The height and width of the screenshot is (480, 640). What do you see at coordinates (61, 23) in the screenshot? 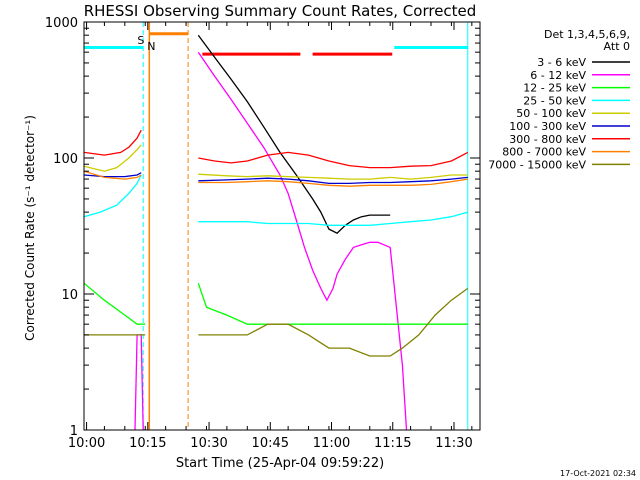
I see `y-tick-label: 1000` at bounding box center [61, 23].